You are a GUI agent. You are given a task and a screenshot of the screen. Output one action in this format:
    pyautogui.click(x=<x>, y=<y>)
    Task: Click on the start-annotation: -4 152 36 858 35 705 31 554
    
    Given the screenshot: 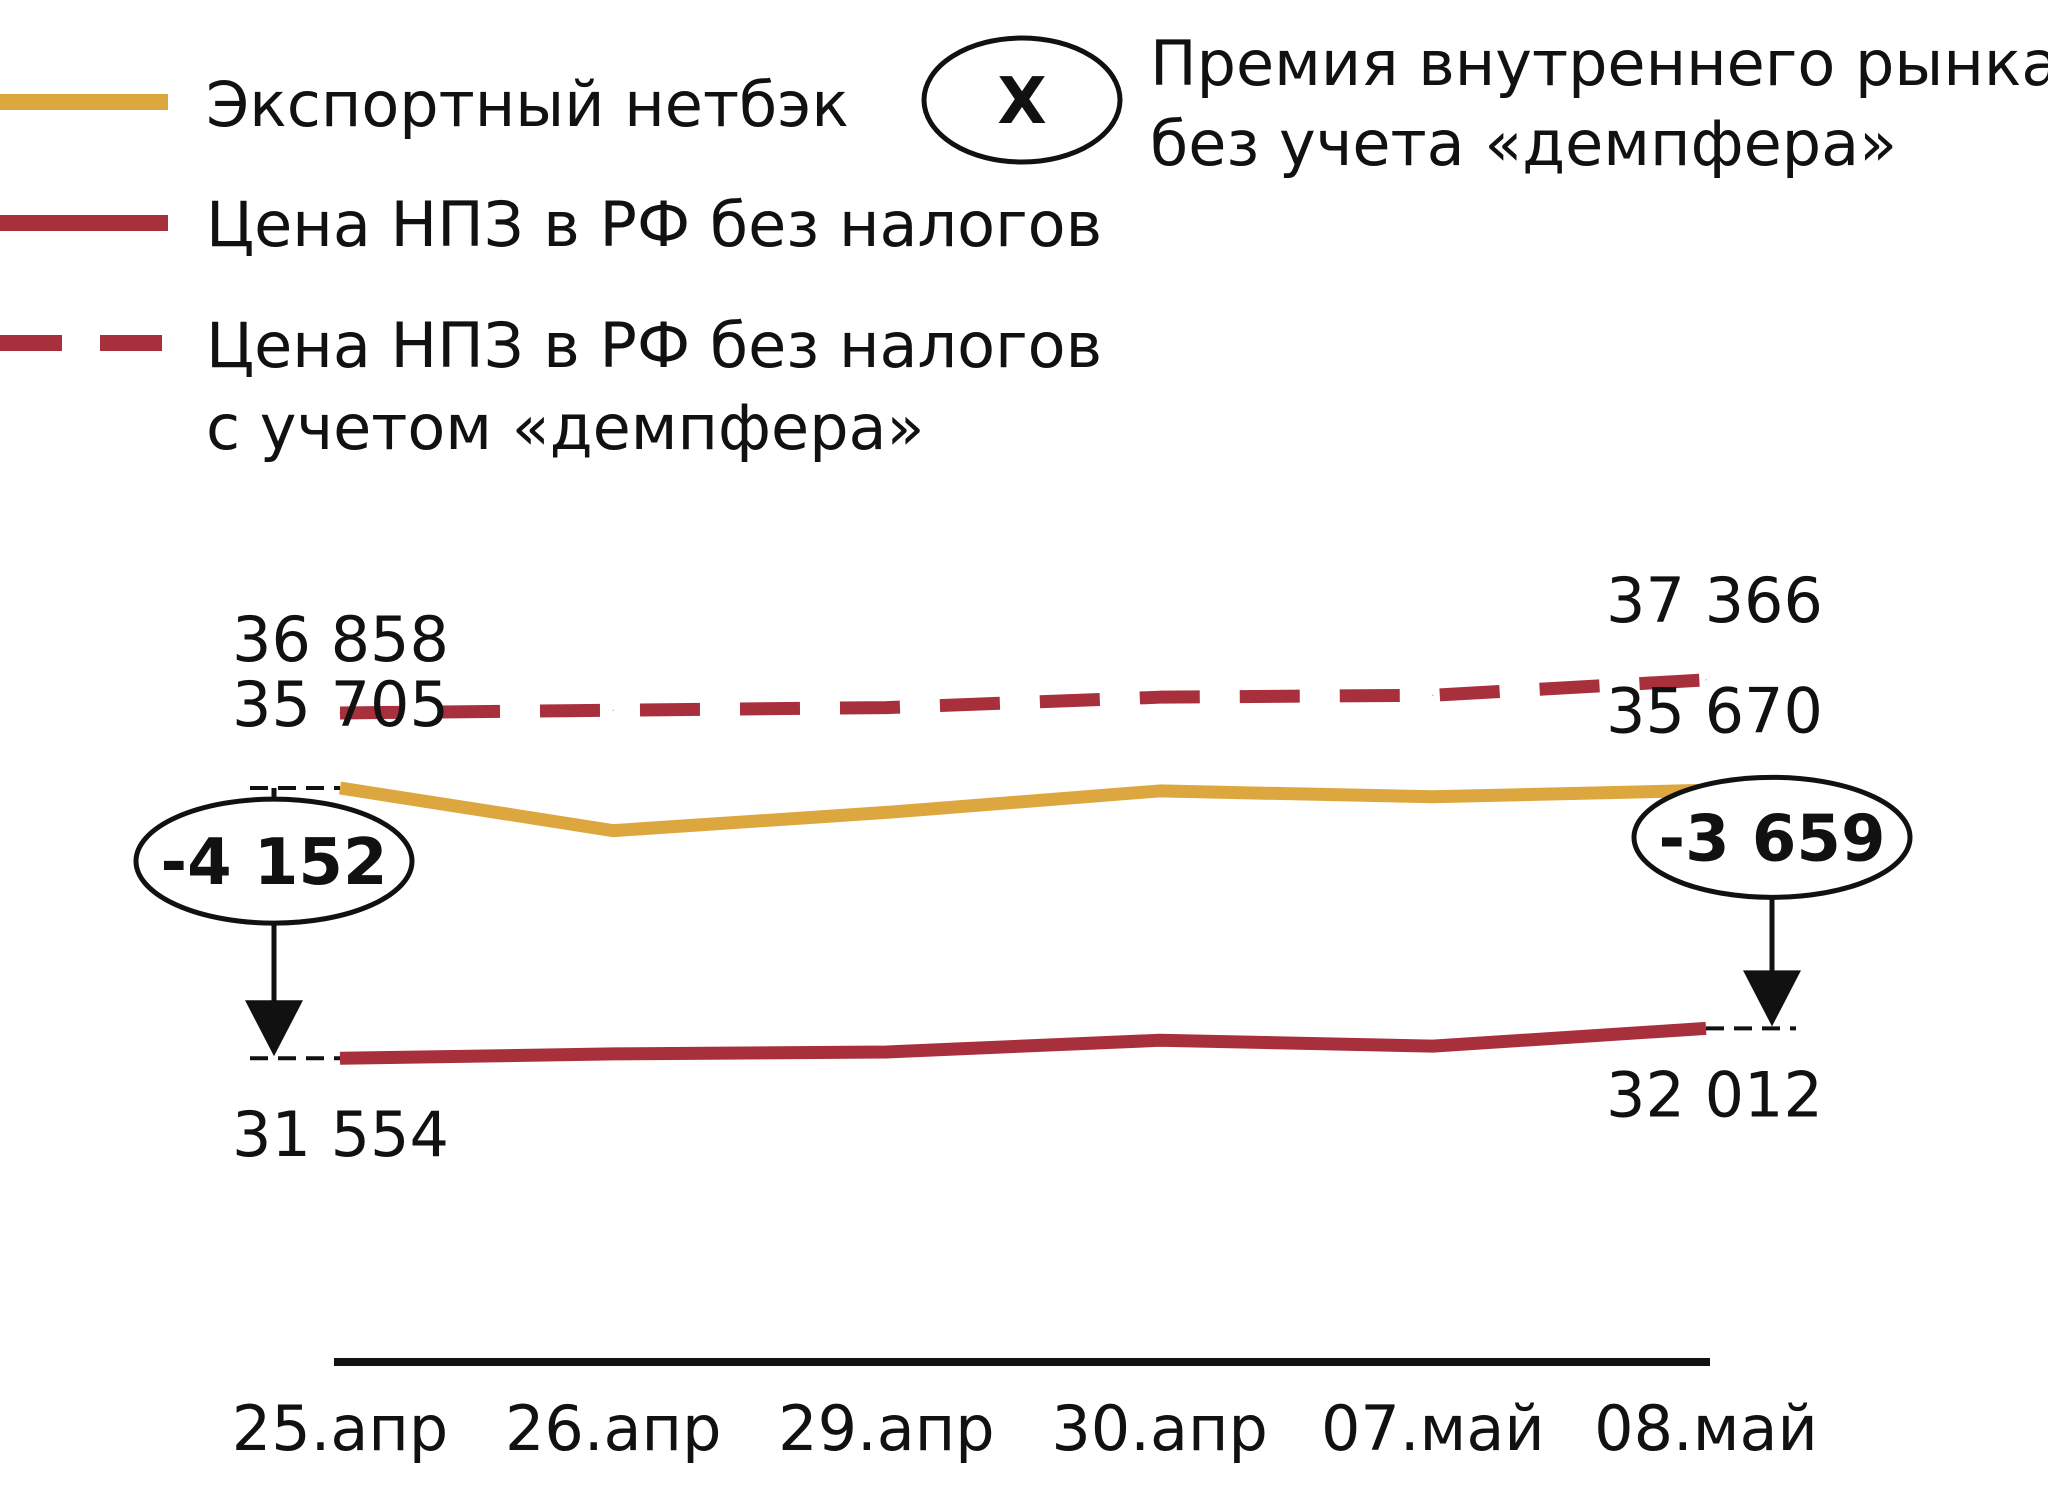 What is the action you would take?
    pyautogui.click(x=291, y=887)
    